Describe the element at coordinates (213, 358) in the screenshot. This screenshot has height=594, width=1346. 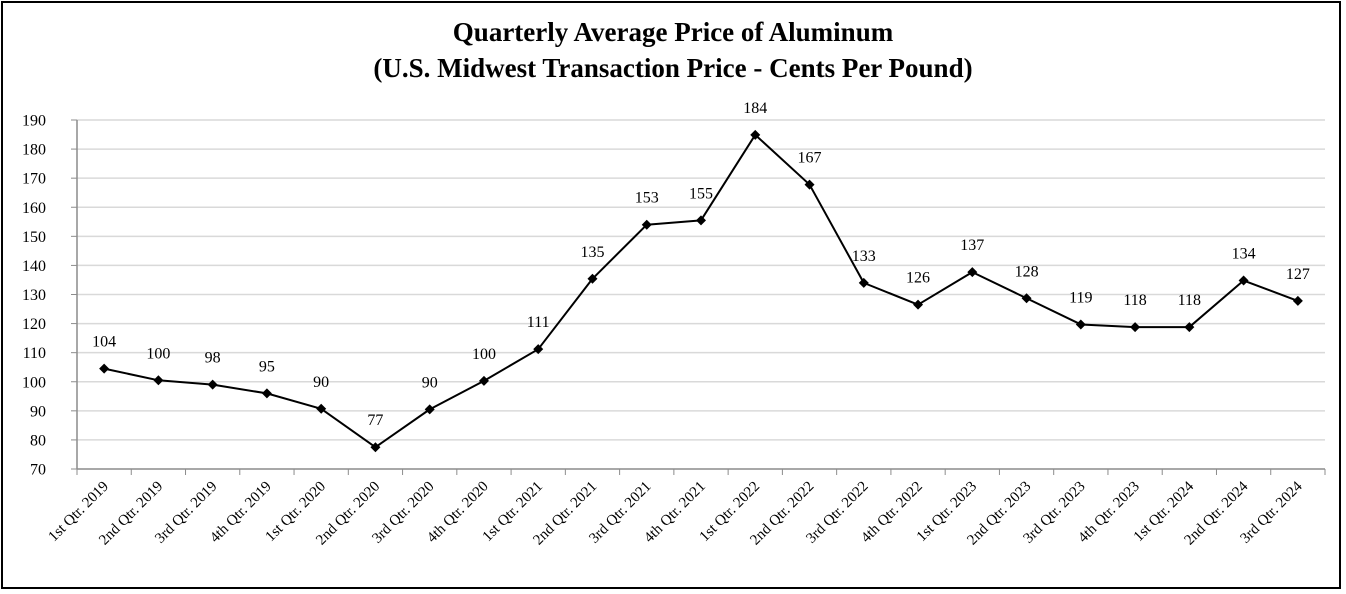
I see `data-label: 98` at that location.